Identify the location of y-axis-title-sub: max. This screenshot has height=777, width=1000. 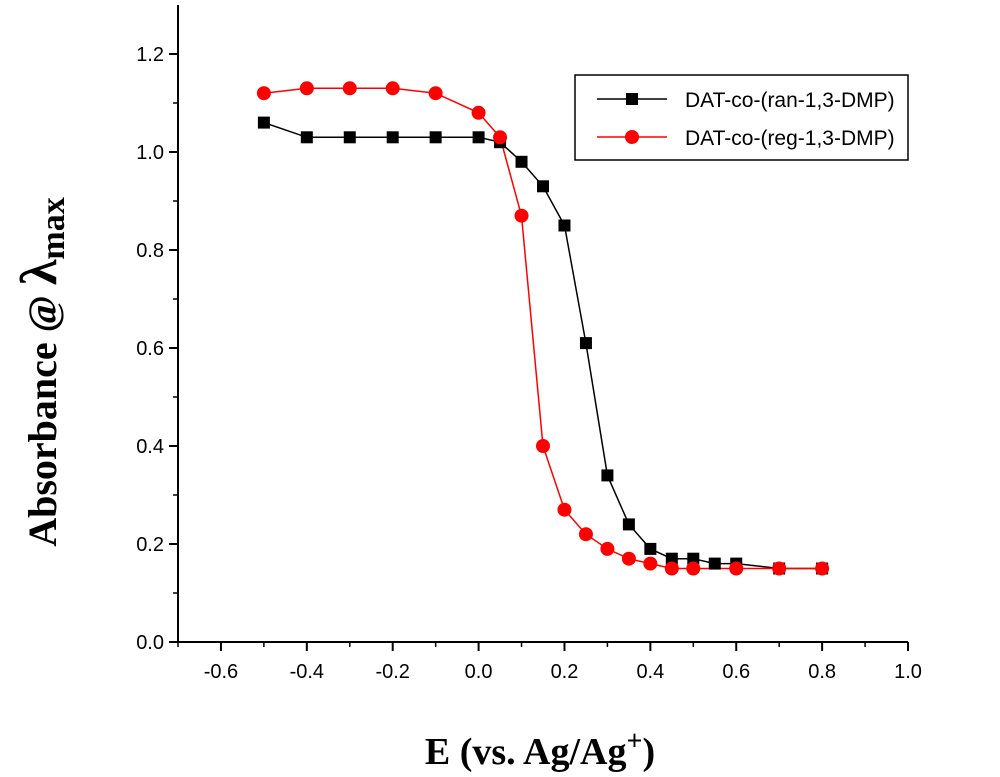
(53, 228).